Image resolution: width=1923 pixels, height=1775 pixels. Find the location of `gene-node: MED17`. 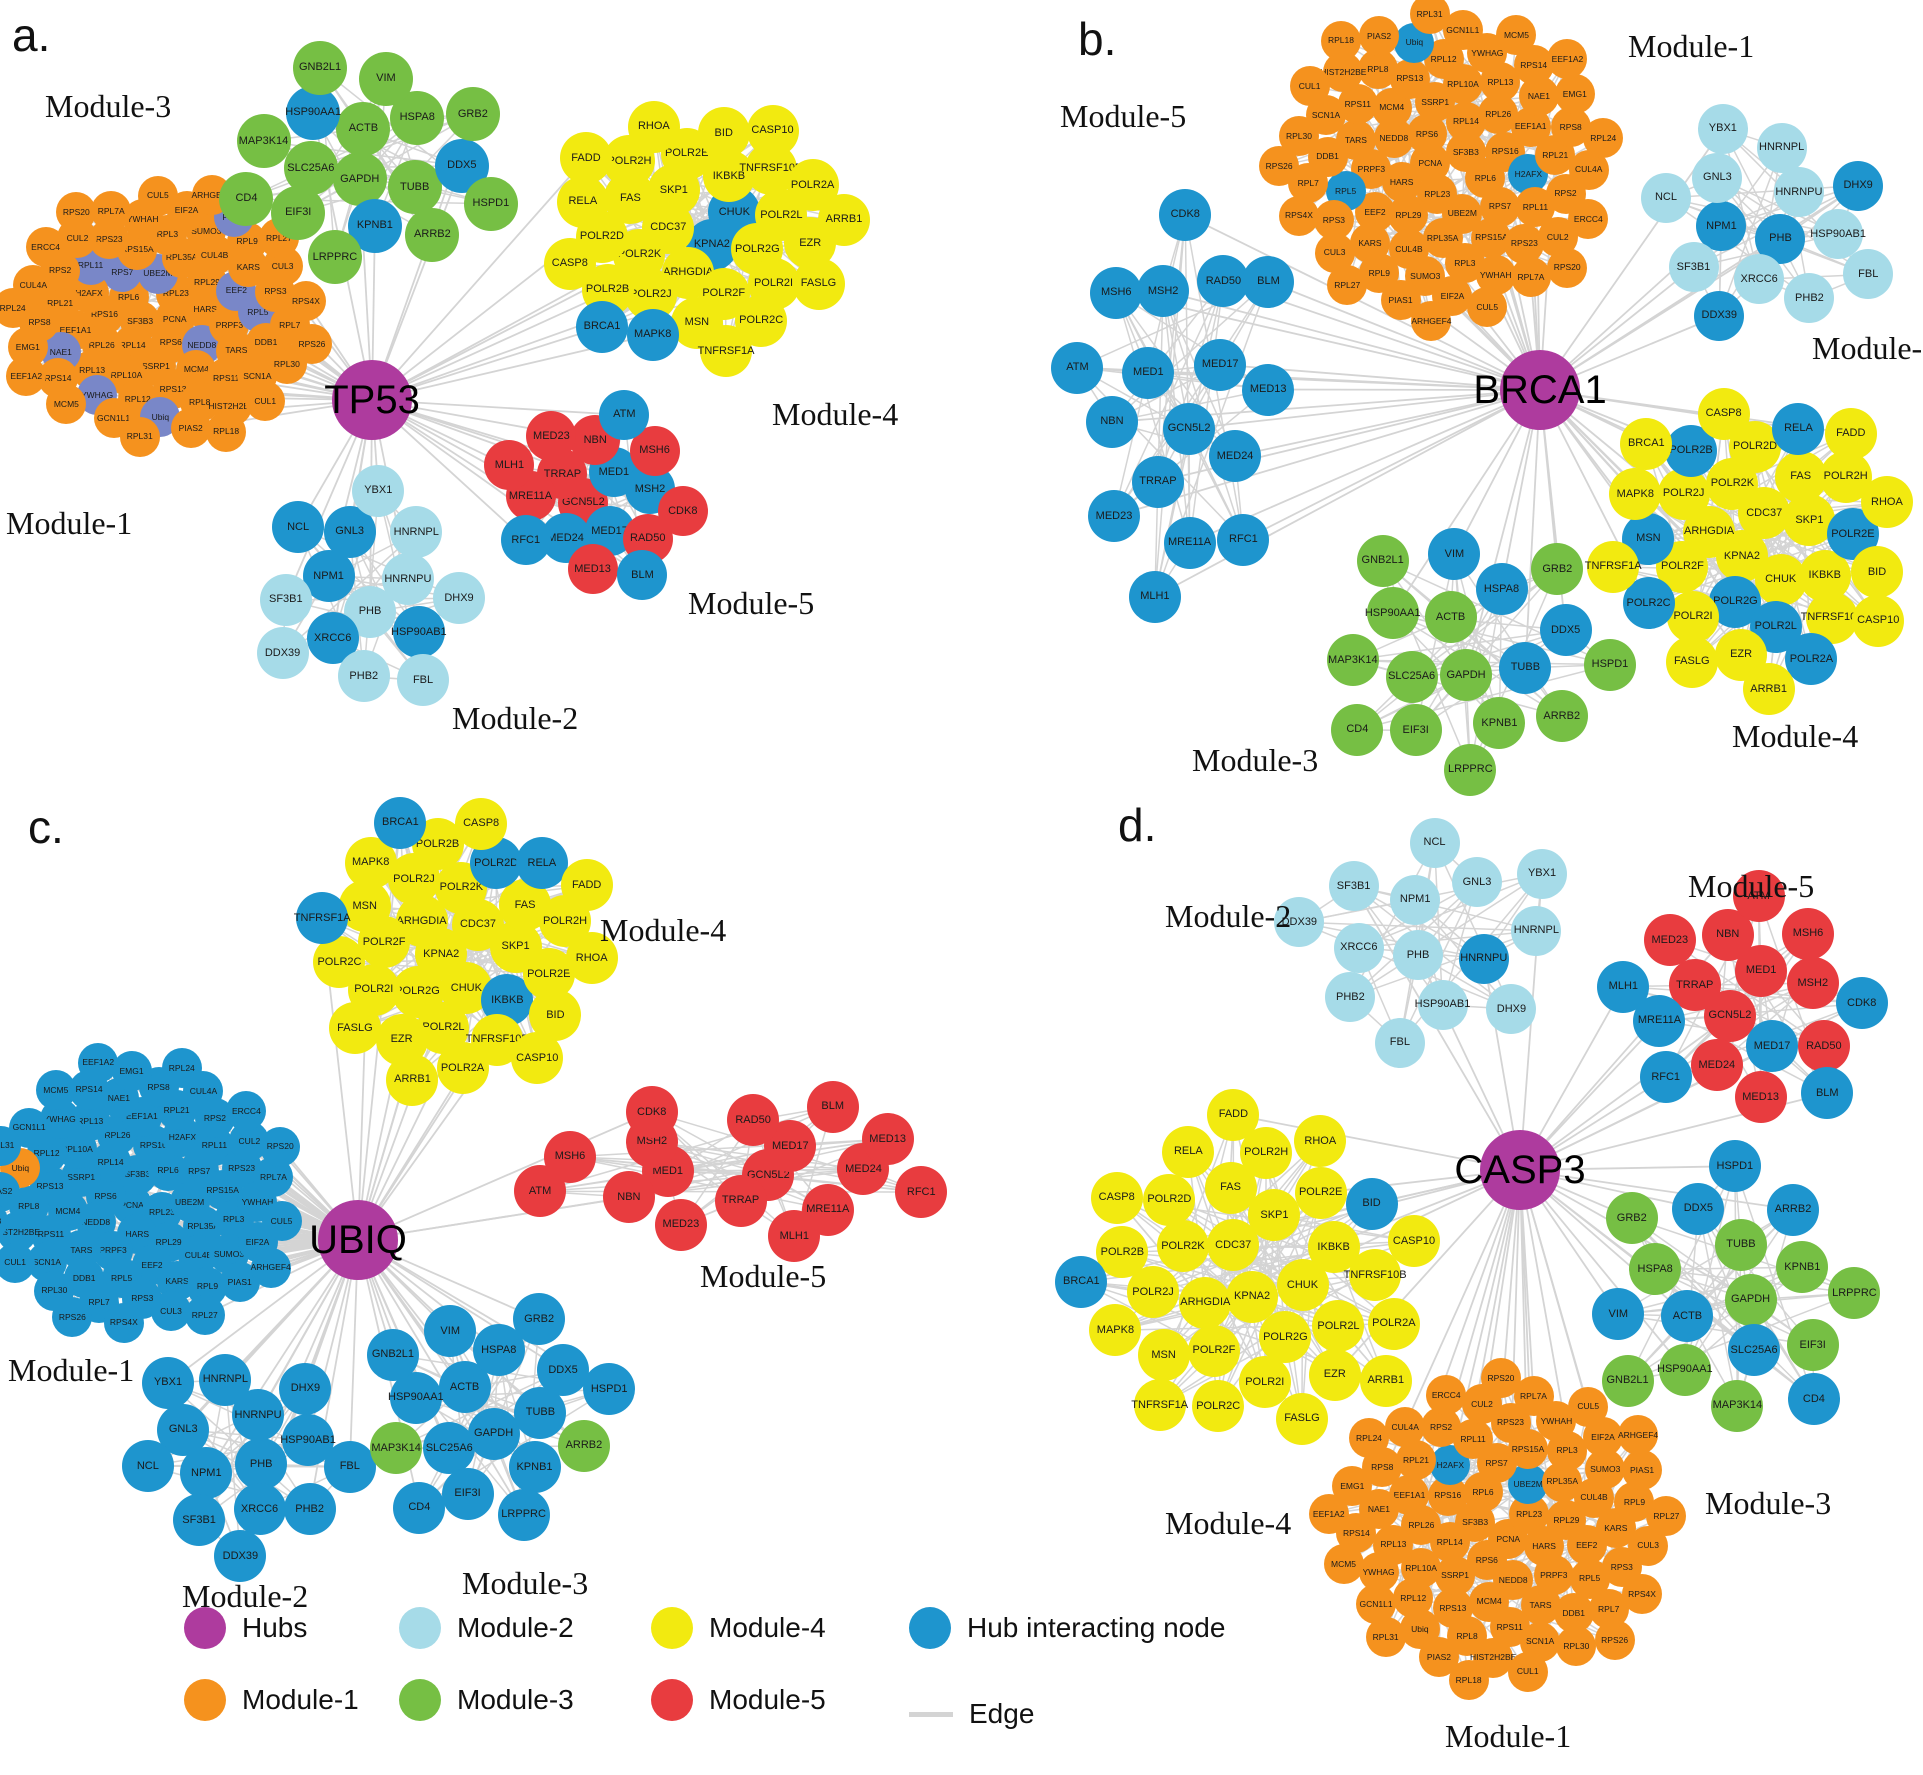

gene-node: MED17 is located at coordinates (1772, 1046).